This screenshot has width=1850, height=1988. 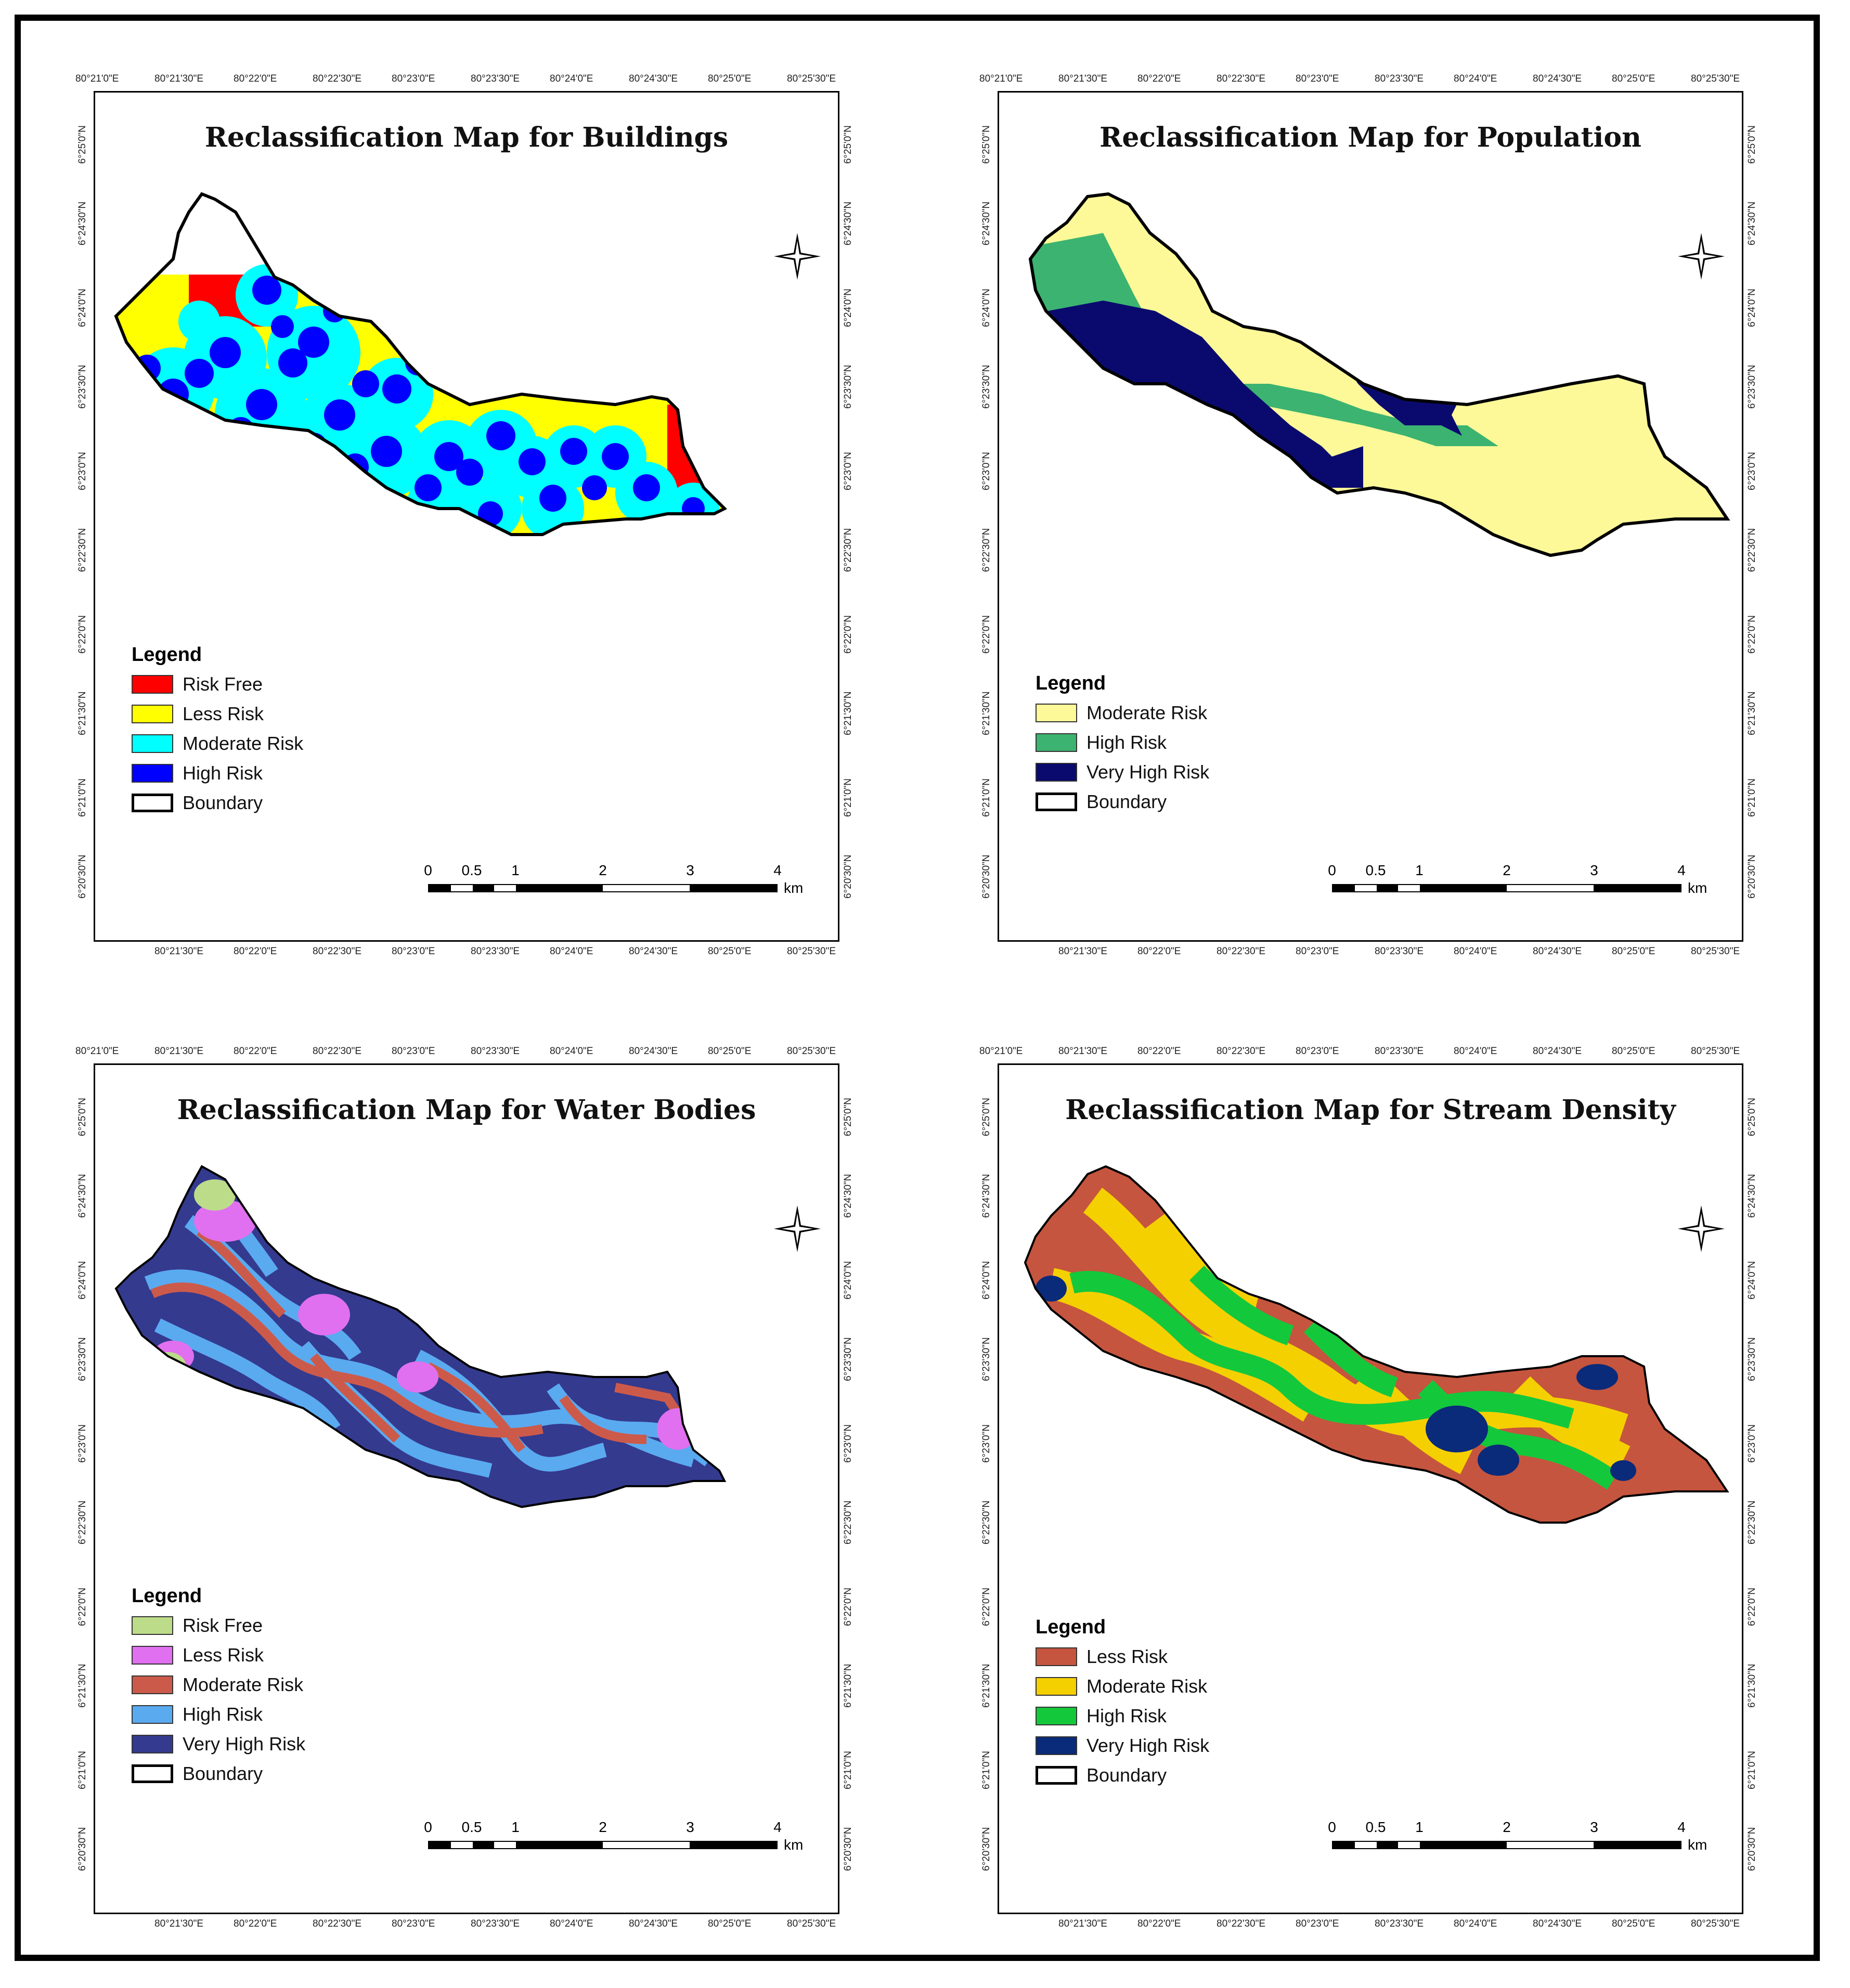 I want to click on legend-label: Very High Risk, so click(x=1148, y=772).